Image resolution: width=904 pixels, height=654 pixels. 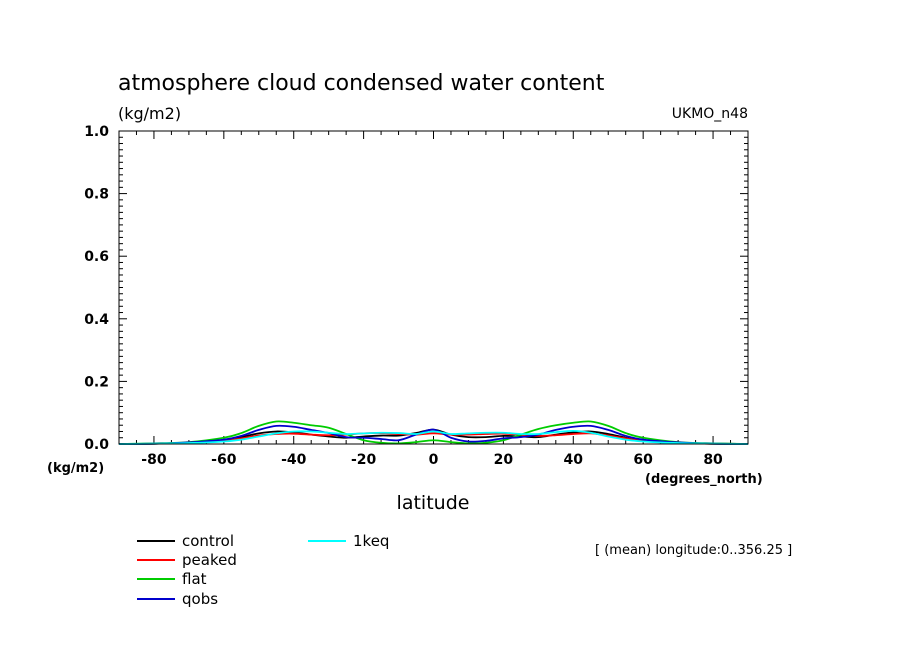 What do you see at coordinates (361, 83) in the screenshot?
I see `chart-title: atmosphere cloud condensed water content` at bounding box center [361, 83].